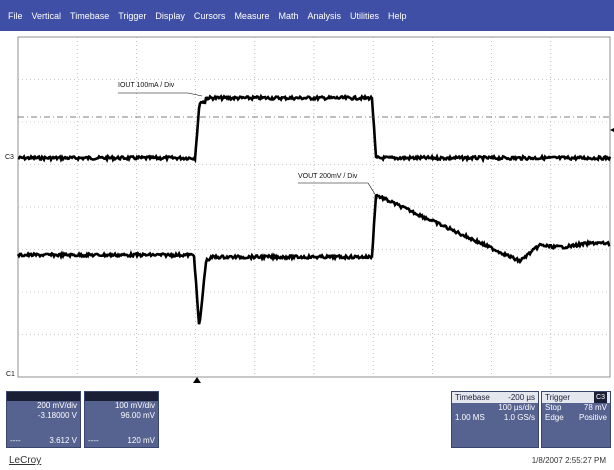 This screenshot has height=470, width=614. Describe the element at coordinates (197, 380) in the screenshot. I see `trigger-position-marker` at that location.